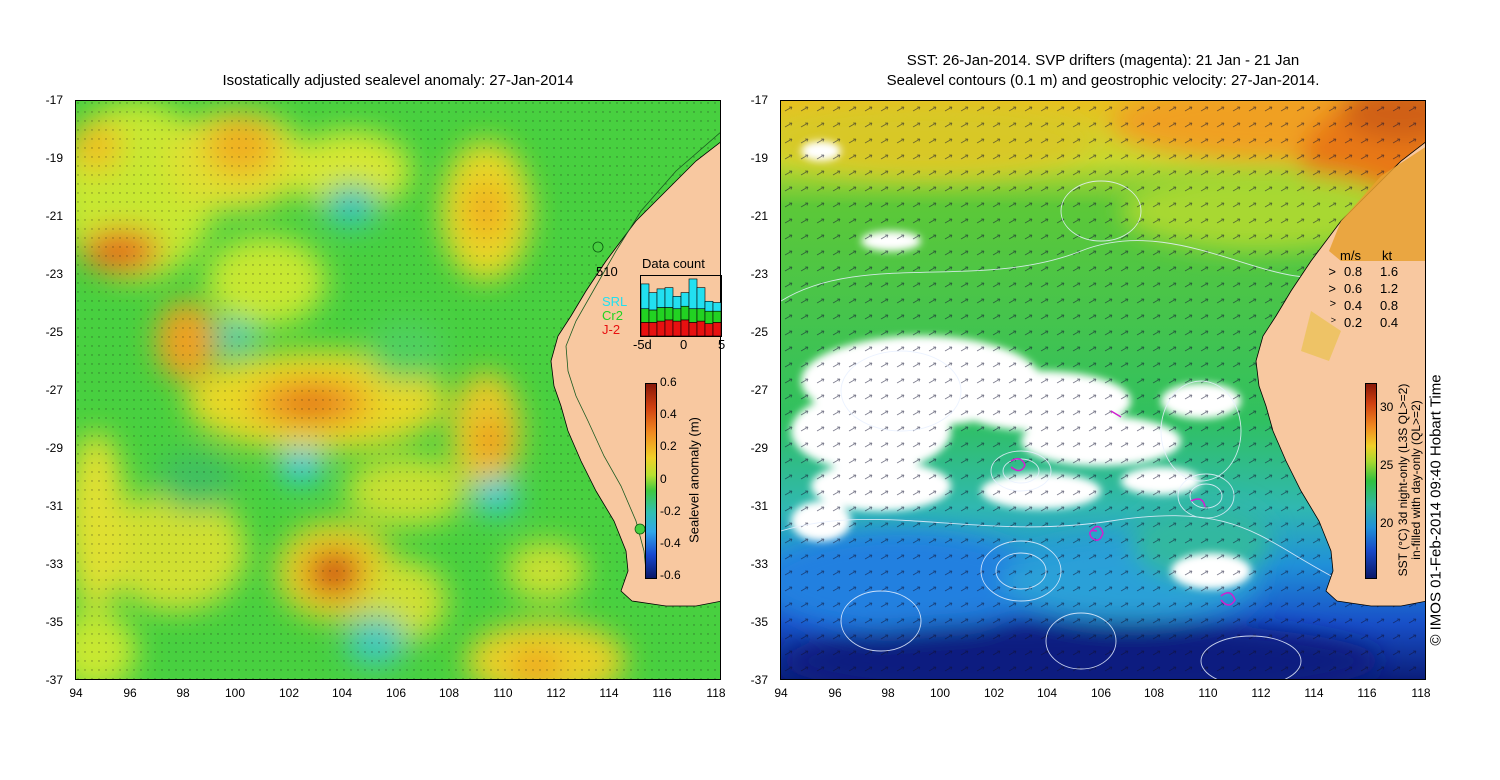 The width and height of the screenshot is (1500, 780). Describe the element at coordinates (183, 693) in the screenshot. I see `left-x-tick: 98` at that location.